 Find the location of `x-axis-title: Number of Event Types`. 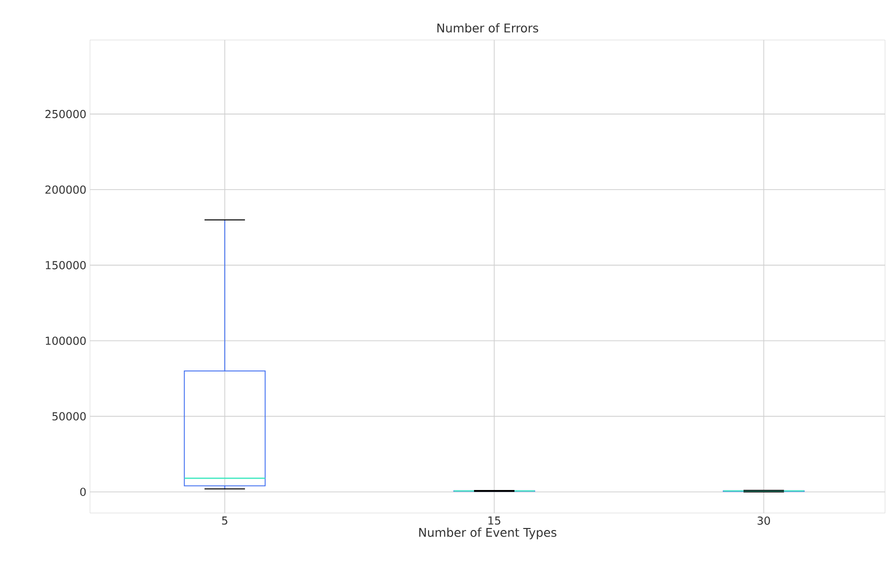

x-axis-title: Number of Event Types is located at coordinates (487, 534).